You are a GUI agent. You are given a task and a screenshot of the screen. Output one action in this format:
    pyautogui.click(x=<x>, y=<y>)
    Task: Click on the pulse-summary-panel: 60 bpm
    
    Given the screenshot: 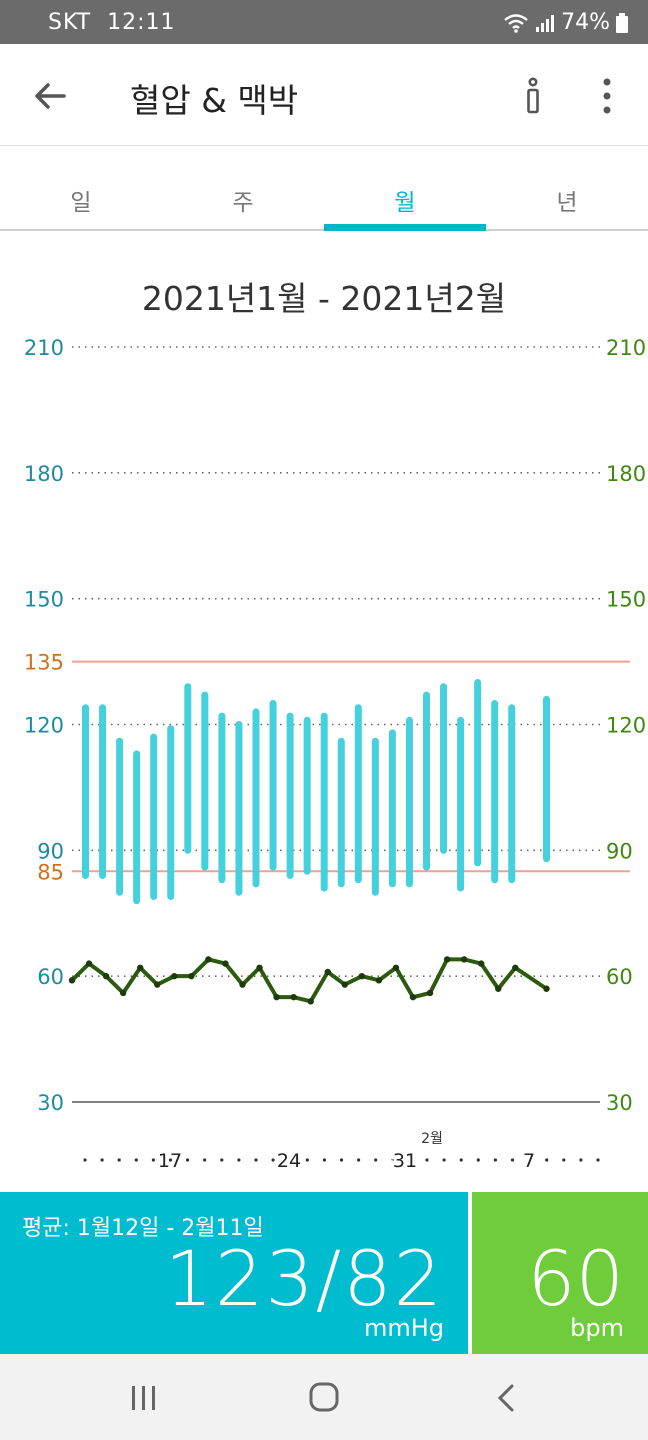 What is the action you would take?
    pyautogui.click(x=560, y=1273)
    